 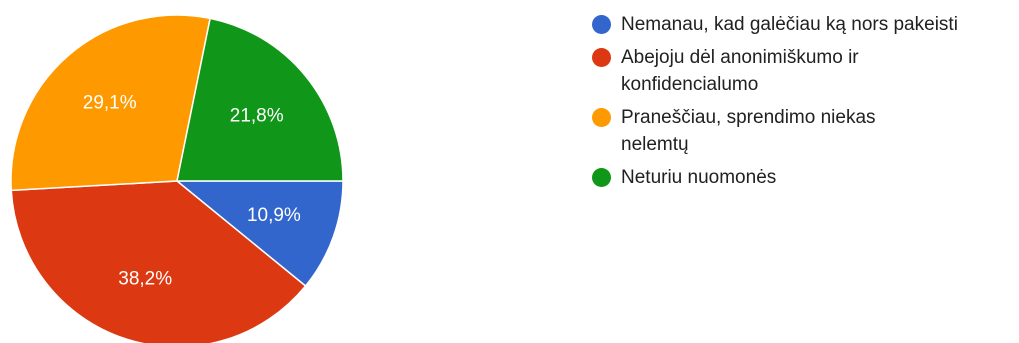 I want to click on pie-slice-label: 29,1%, so click(x=110, y=103).